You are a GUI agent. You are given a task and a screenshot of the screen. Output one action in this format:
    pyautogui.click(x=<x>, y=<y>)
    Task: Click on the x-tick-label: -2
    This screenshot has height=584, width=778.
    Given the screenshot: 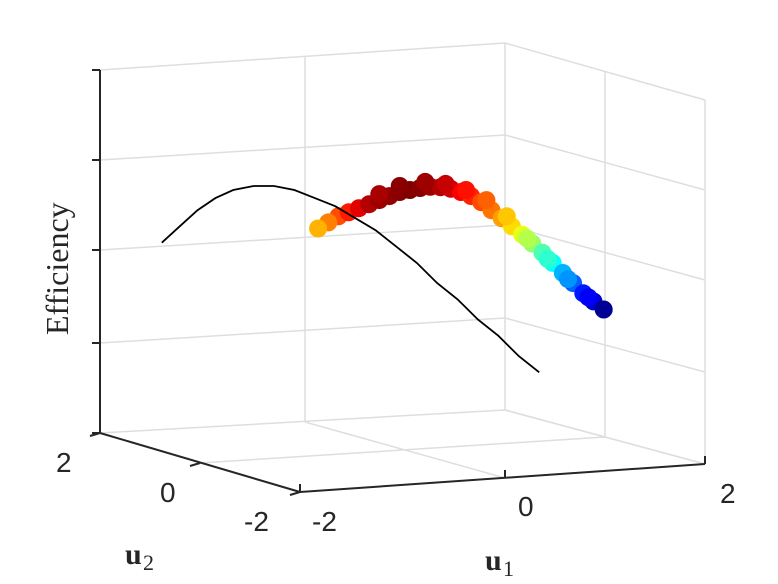 What is the action you would take?
    pyautogui.click(x=324, y=521)
    